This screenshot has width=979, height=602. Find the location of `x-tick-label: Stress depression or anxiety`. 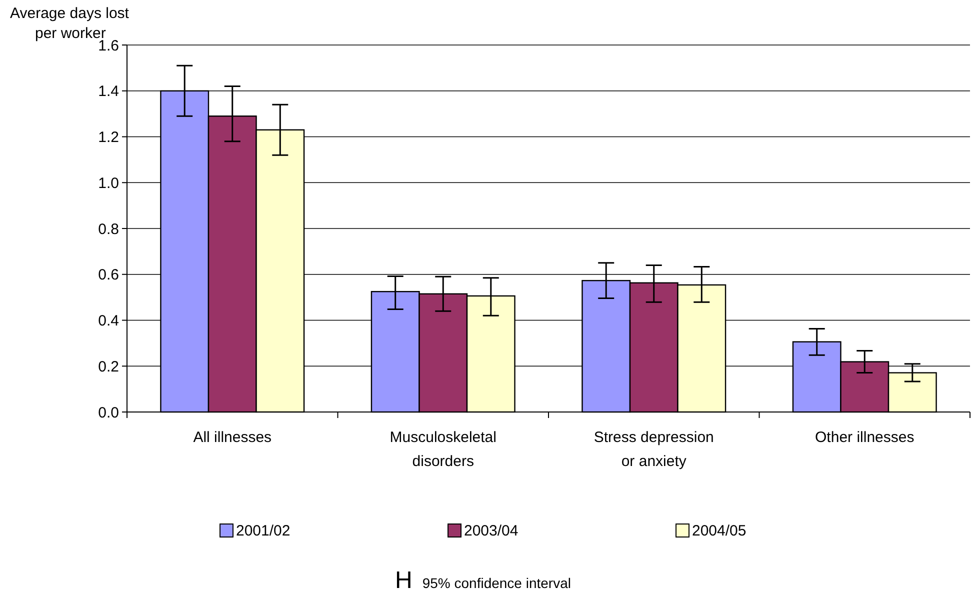

x-tick-label: Stress depression or anxiety is located at coordinates (654, 449).